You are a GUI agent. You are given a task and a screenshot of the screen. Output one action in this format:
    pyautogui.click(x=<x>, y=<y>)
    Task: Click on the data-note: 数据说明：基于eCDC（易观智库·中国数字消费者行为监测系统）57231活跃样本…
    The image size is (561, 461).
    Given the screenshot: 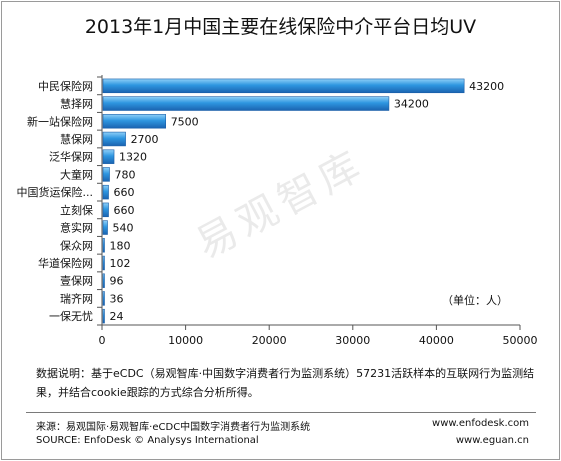 What is the action you would take?
    pyautogui.click(x=285, y=383)
    